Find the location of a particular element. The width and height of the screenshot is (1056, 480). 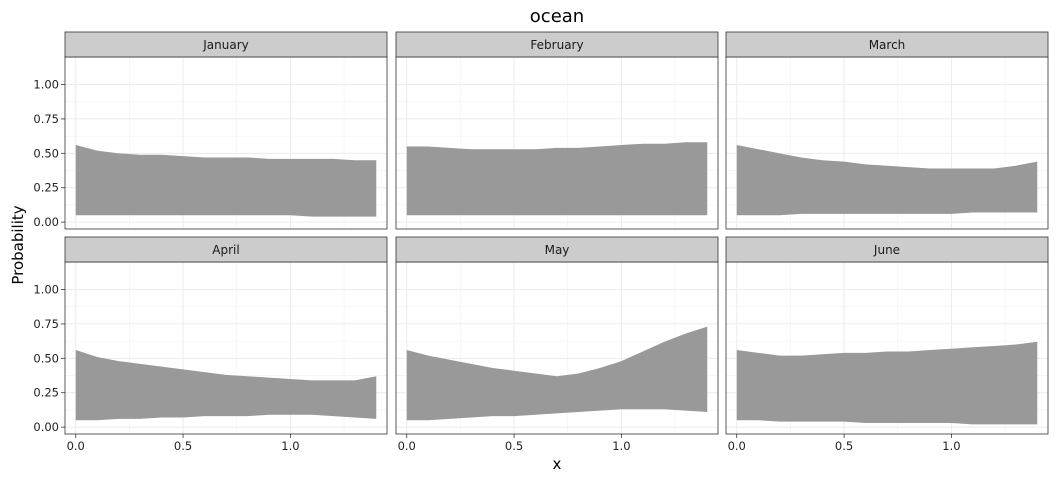

facet-strip-label: May is located at coordinates (557, 250).